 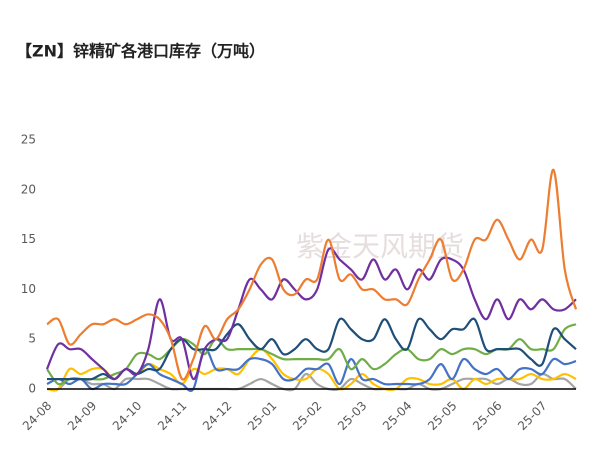 What do you see at coordinates (532, 416) in the screenshot?
I see `x-tick-label: 25-07` at bounding box center [532, 416].